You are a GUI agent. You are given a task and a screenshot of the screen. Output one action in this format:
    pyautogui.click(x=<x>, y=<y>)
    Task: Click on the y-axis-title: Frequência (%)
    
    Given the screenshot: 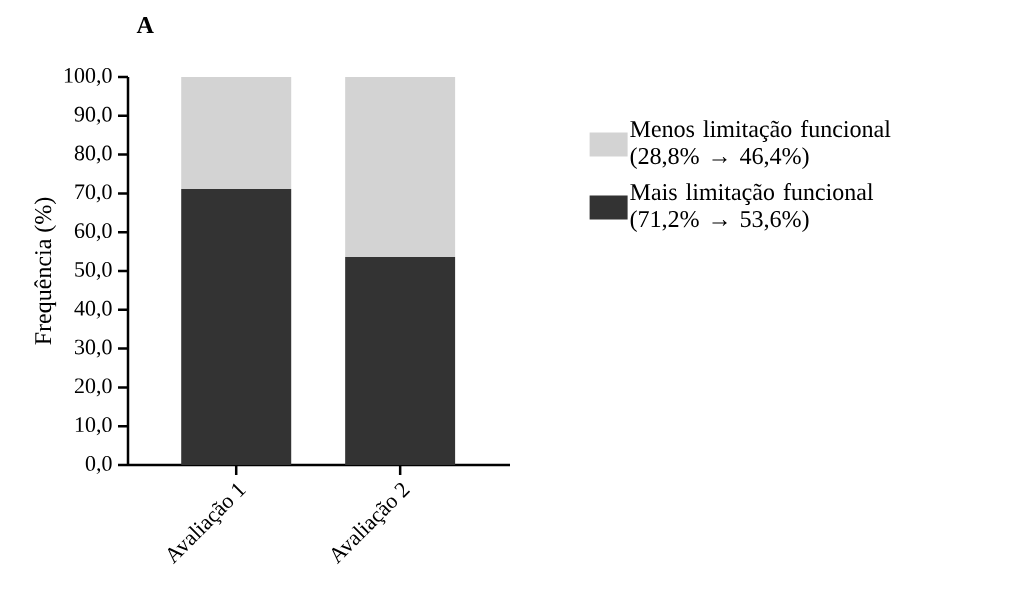 What is the action you would take?
    pyautogui.click(x=45, y=271)
    